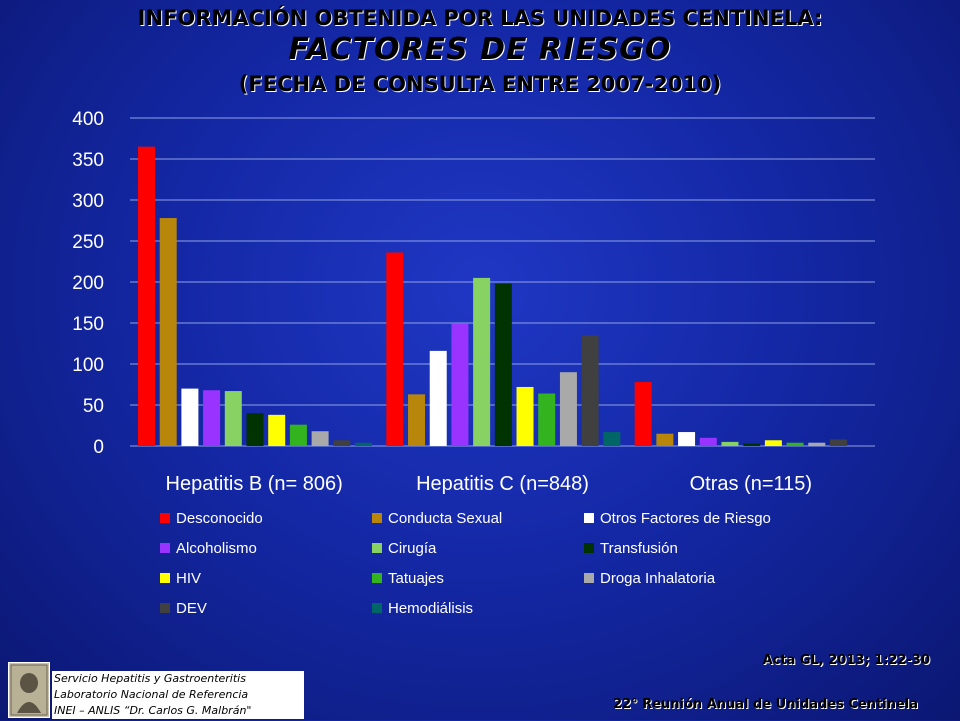 The image size is (960, 721). What do you see at coordinates (639, 548) in the screenshot?
I see `legend-label: Transfusión` at bounding box center [639, 548].